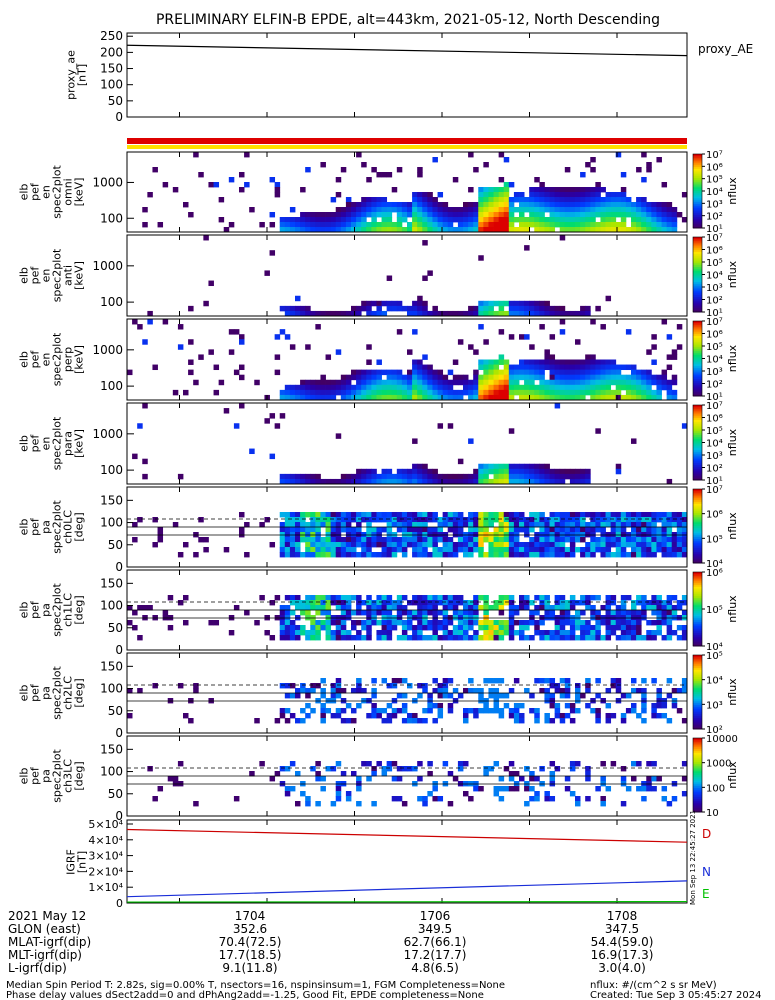  What do you see at coordinates (714, 335) in the screenshot?
I see `en3-colorbar-tick-label: 10⁶` at bounding box center [714, 335].